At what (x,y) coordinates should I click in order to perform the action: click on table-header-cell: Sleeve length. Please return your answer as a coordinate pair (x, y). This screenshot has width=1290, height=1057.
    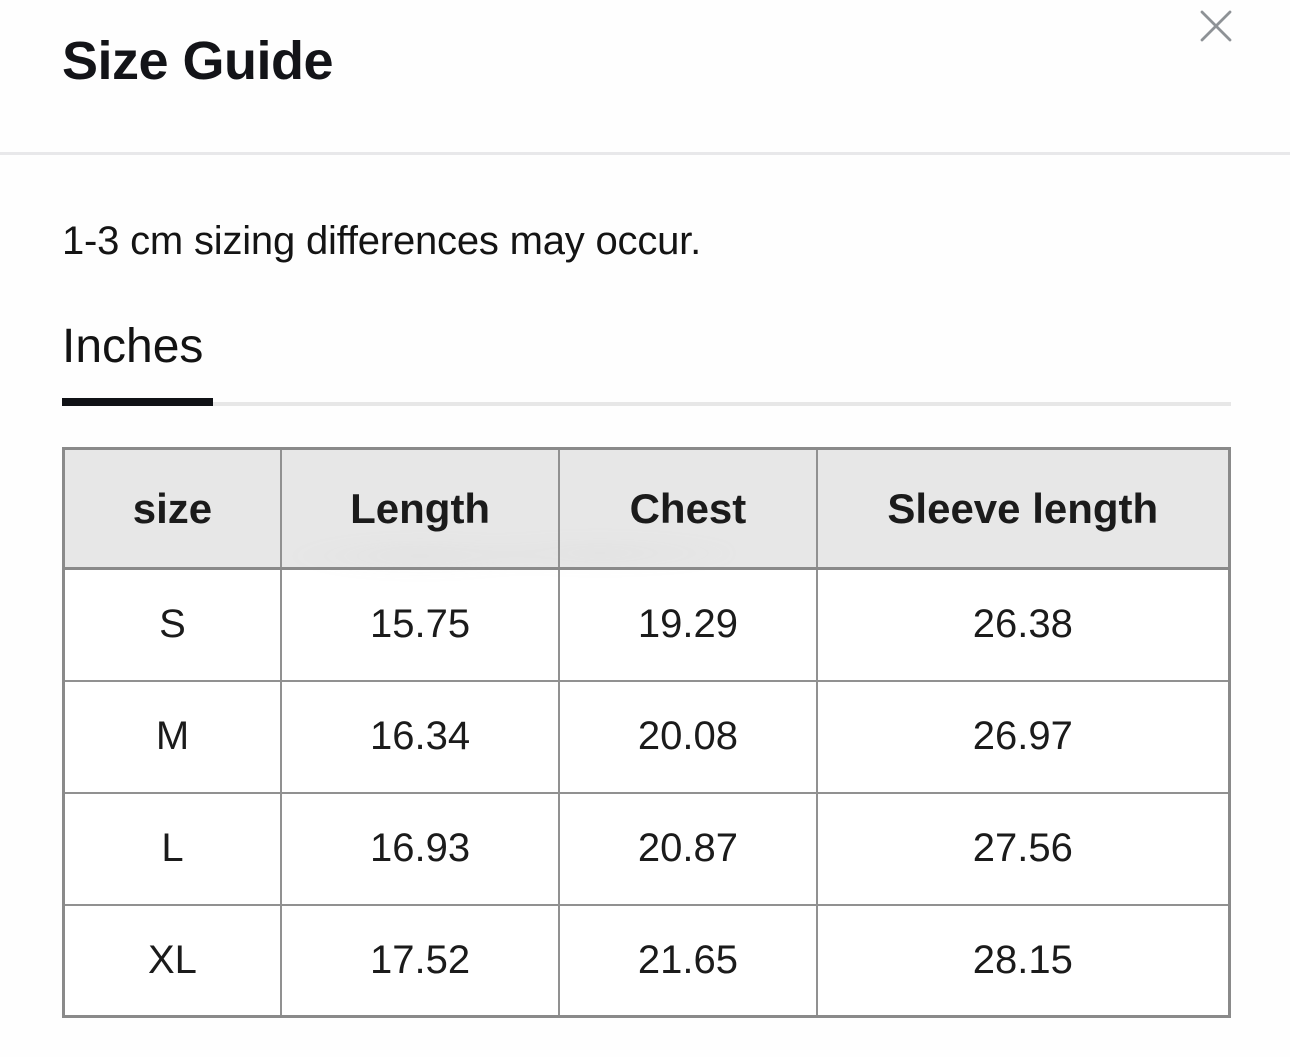
    Looking at the image, I should click on (1023, 508).